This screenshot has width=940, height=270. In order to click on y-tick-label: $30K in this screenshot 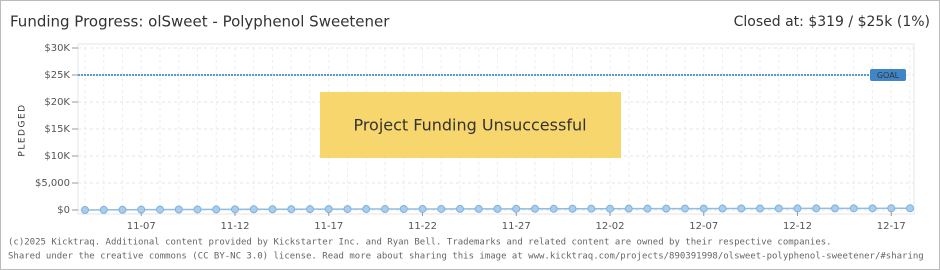, I will do `click(57, 48)`.